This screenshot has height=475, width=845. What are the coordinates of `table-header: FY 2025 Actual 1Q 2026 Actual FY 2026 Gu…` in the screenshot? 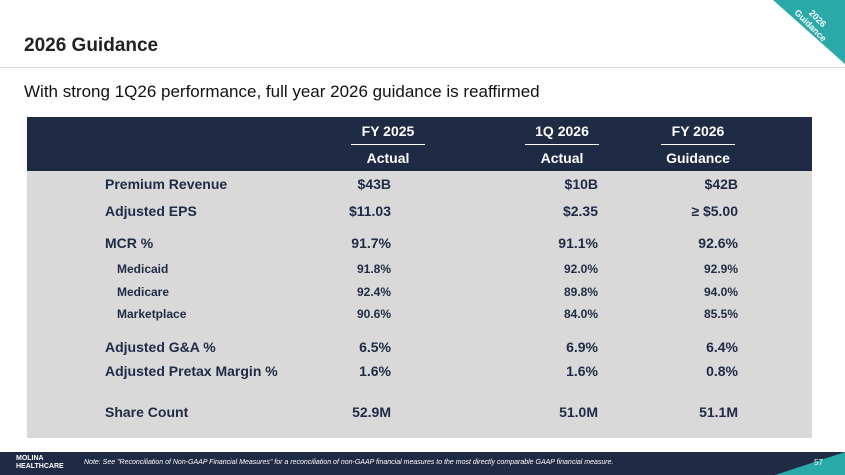 It's located at (419, 144).